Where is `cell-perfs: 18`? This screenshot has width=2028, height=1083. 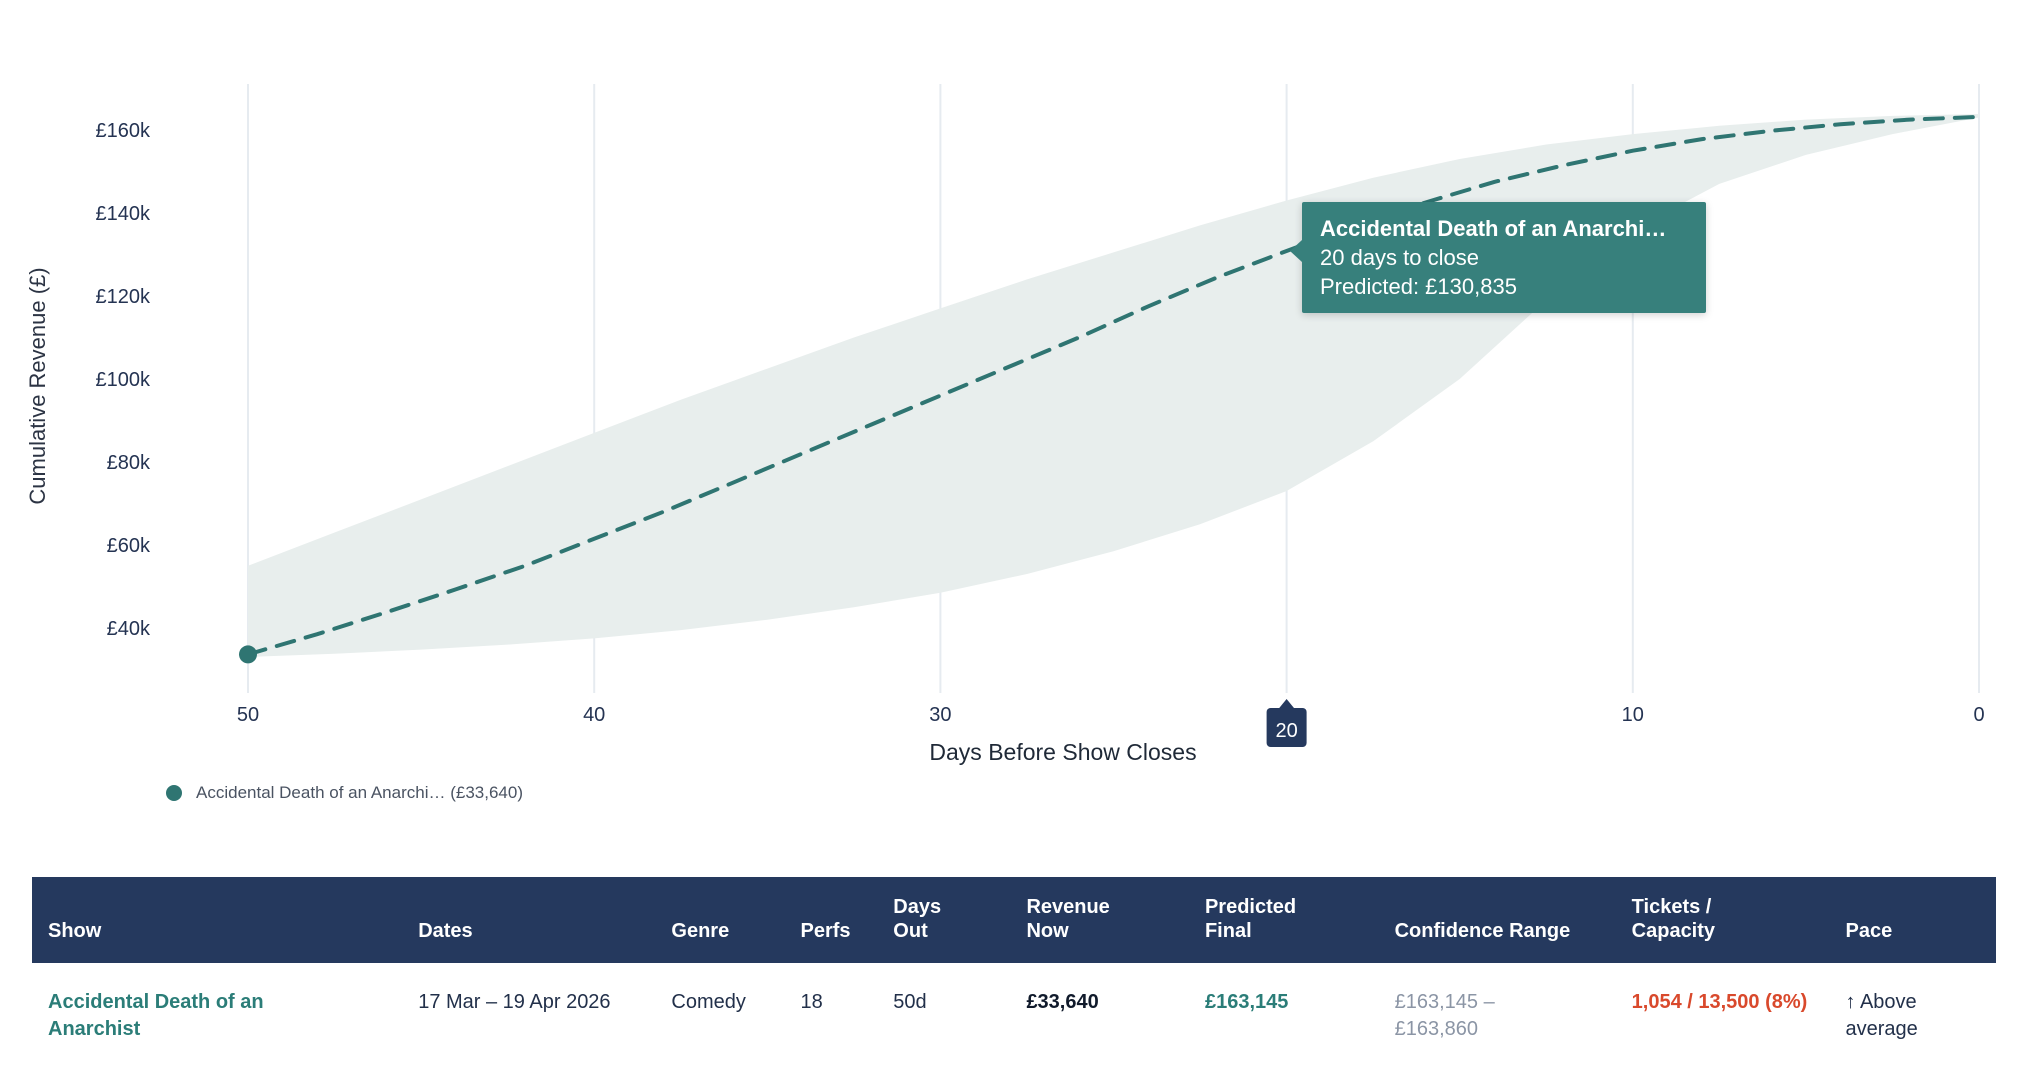 cell-perfs: 18 is located at coordinates (831, 1023).